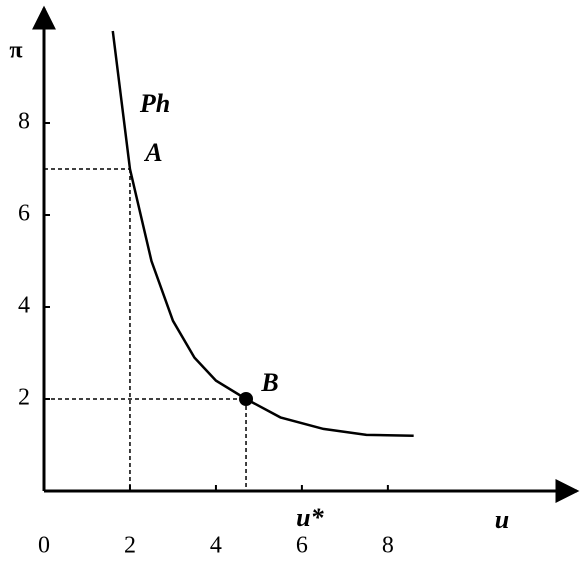 This screenshot has width=585, height=566. I want to click on y-axis-label: π, so click(15, 51).